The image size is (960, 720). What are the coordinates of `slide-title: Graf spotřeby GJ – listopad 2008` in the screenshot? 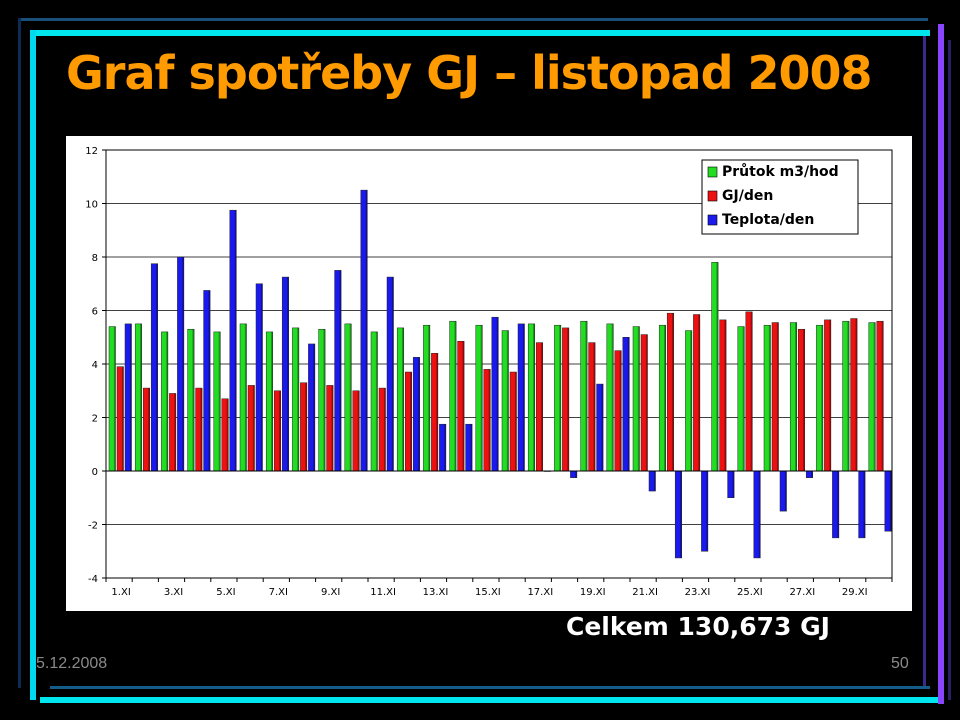 It's located at (469, 73).